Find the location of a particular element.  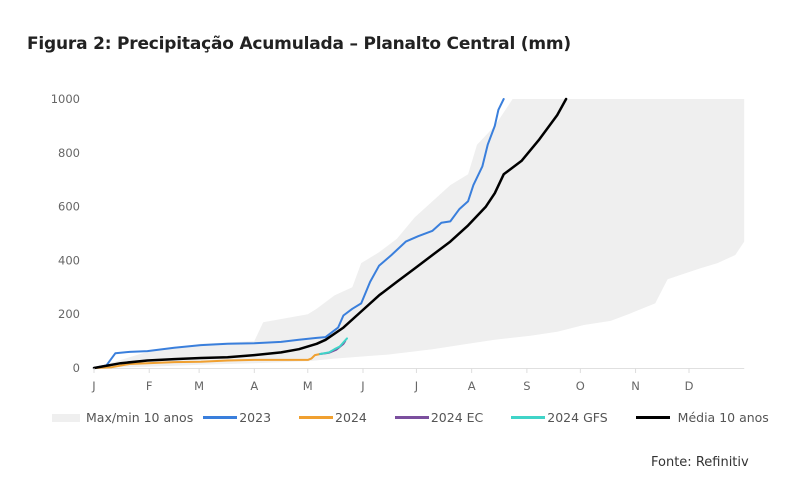

legend-swatch-2024-ec is located at coordinates (411, 417).